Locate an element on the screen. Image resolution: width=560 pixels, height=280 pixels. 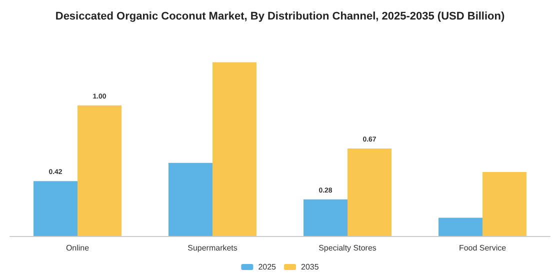
chart-title: Desiccated Organic Coconut Market, By Distribution Channel, 2025-2035 (USD Billion) is located at coordinates (280, 16).